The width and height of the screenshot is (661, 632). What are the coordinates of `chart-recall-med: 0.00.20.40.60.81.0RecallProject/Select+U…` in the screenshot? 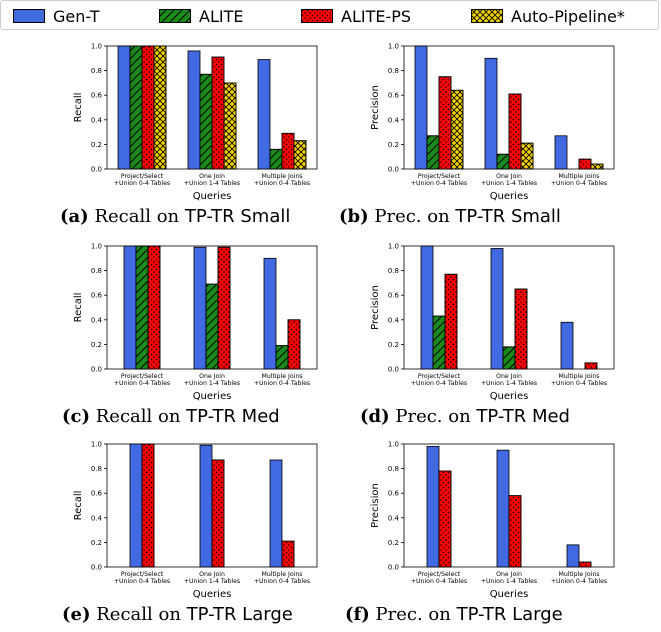 It's located at (195, 322).